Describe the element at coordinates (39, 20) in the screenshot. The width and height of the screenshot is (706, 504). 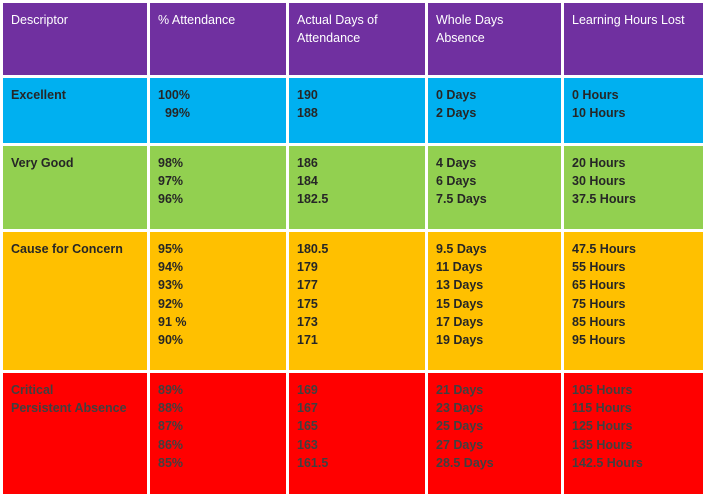
I see `header-line: Descriptor` at that location.